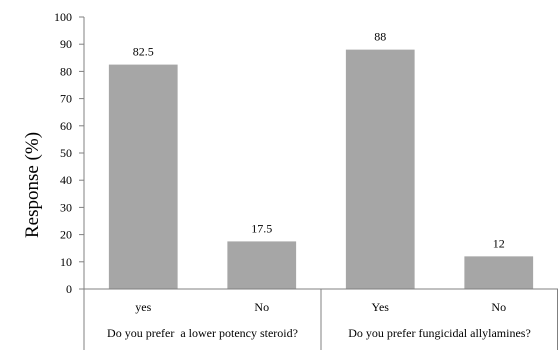 This screenshot has width=558, height=356. What do you see at coordinates (66, 235) in the screenshot?
I see `y-tick-label: 20` at bounding box center [66, 235].